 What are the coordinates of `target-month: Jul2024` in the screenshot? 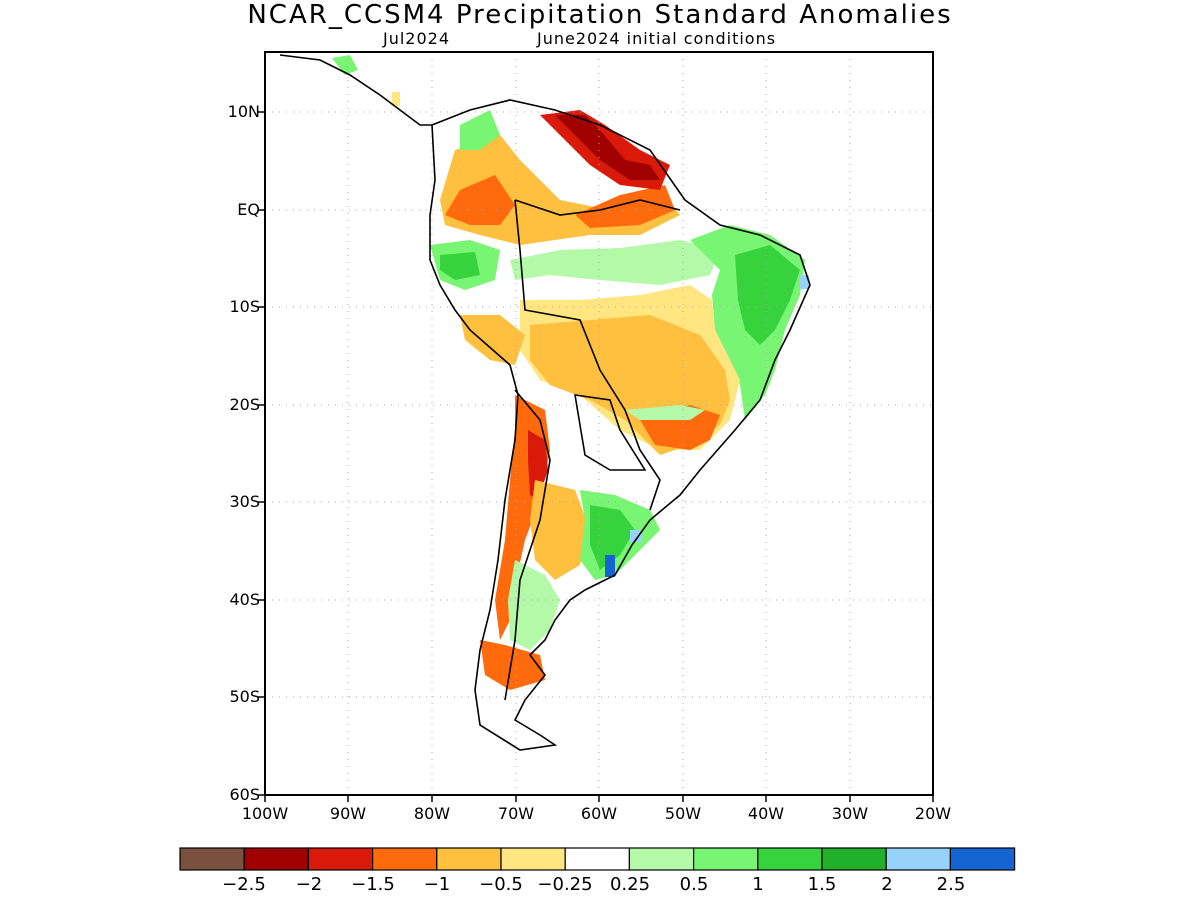 It's located at (417, 38).